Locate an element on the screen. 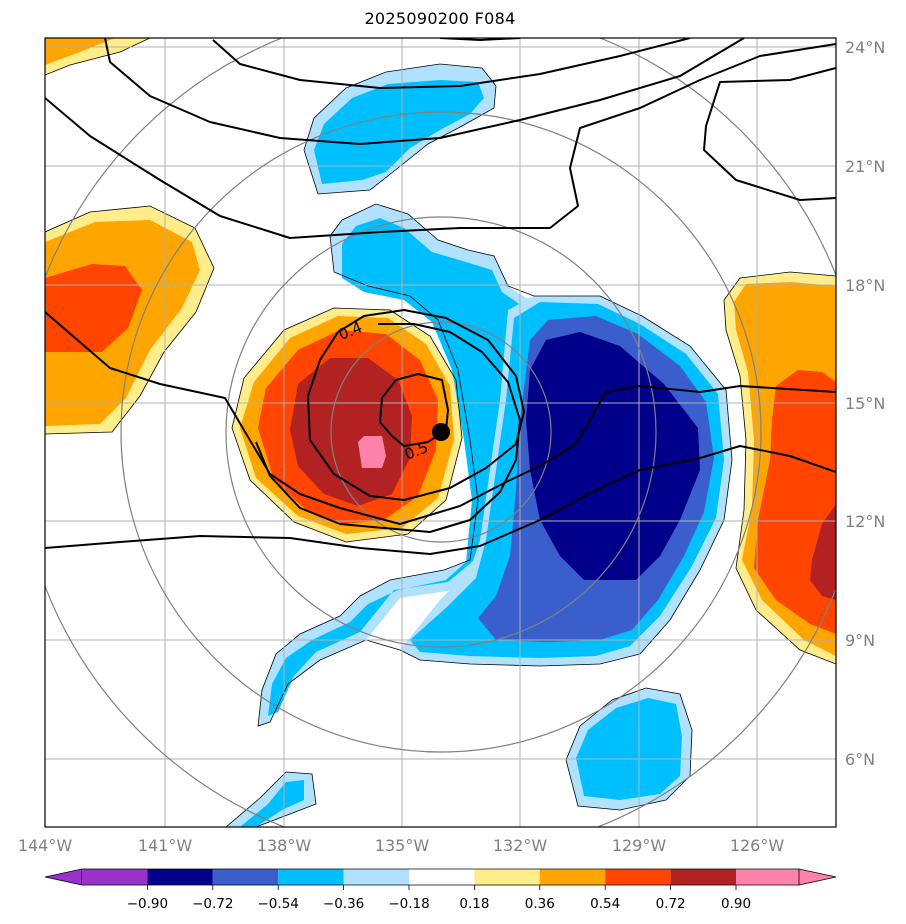 This screenshot has width=906, height=924. shade-right-darkred is located at coordinates (823, 552).